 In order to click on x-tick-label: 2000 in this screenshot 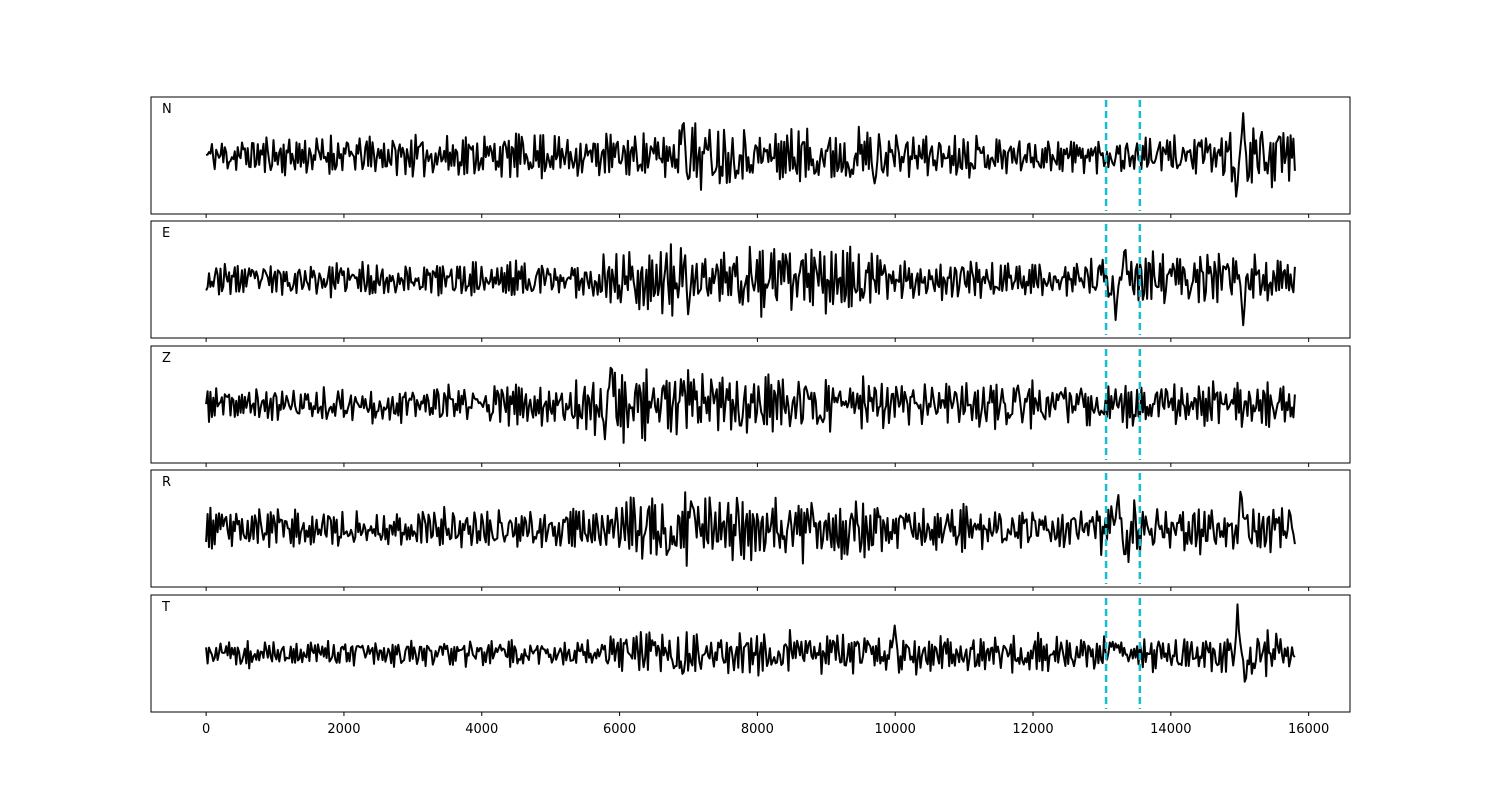, I will do `click(343, 729)`.